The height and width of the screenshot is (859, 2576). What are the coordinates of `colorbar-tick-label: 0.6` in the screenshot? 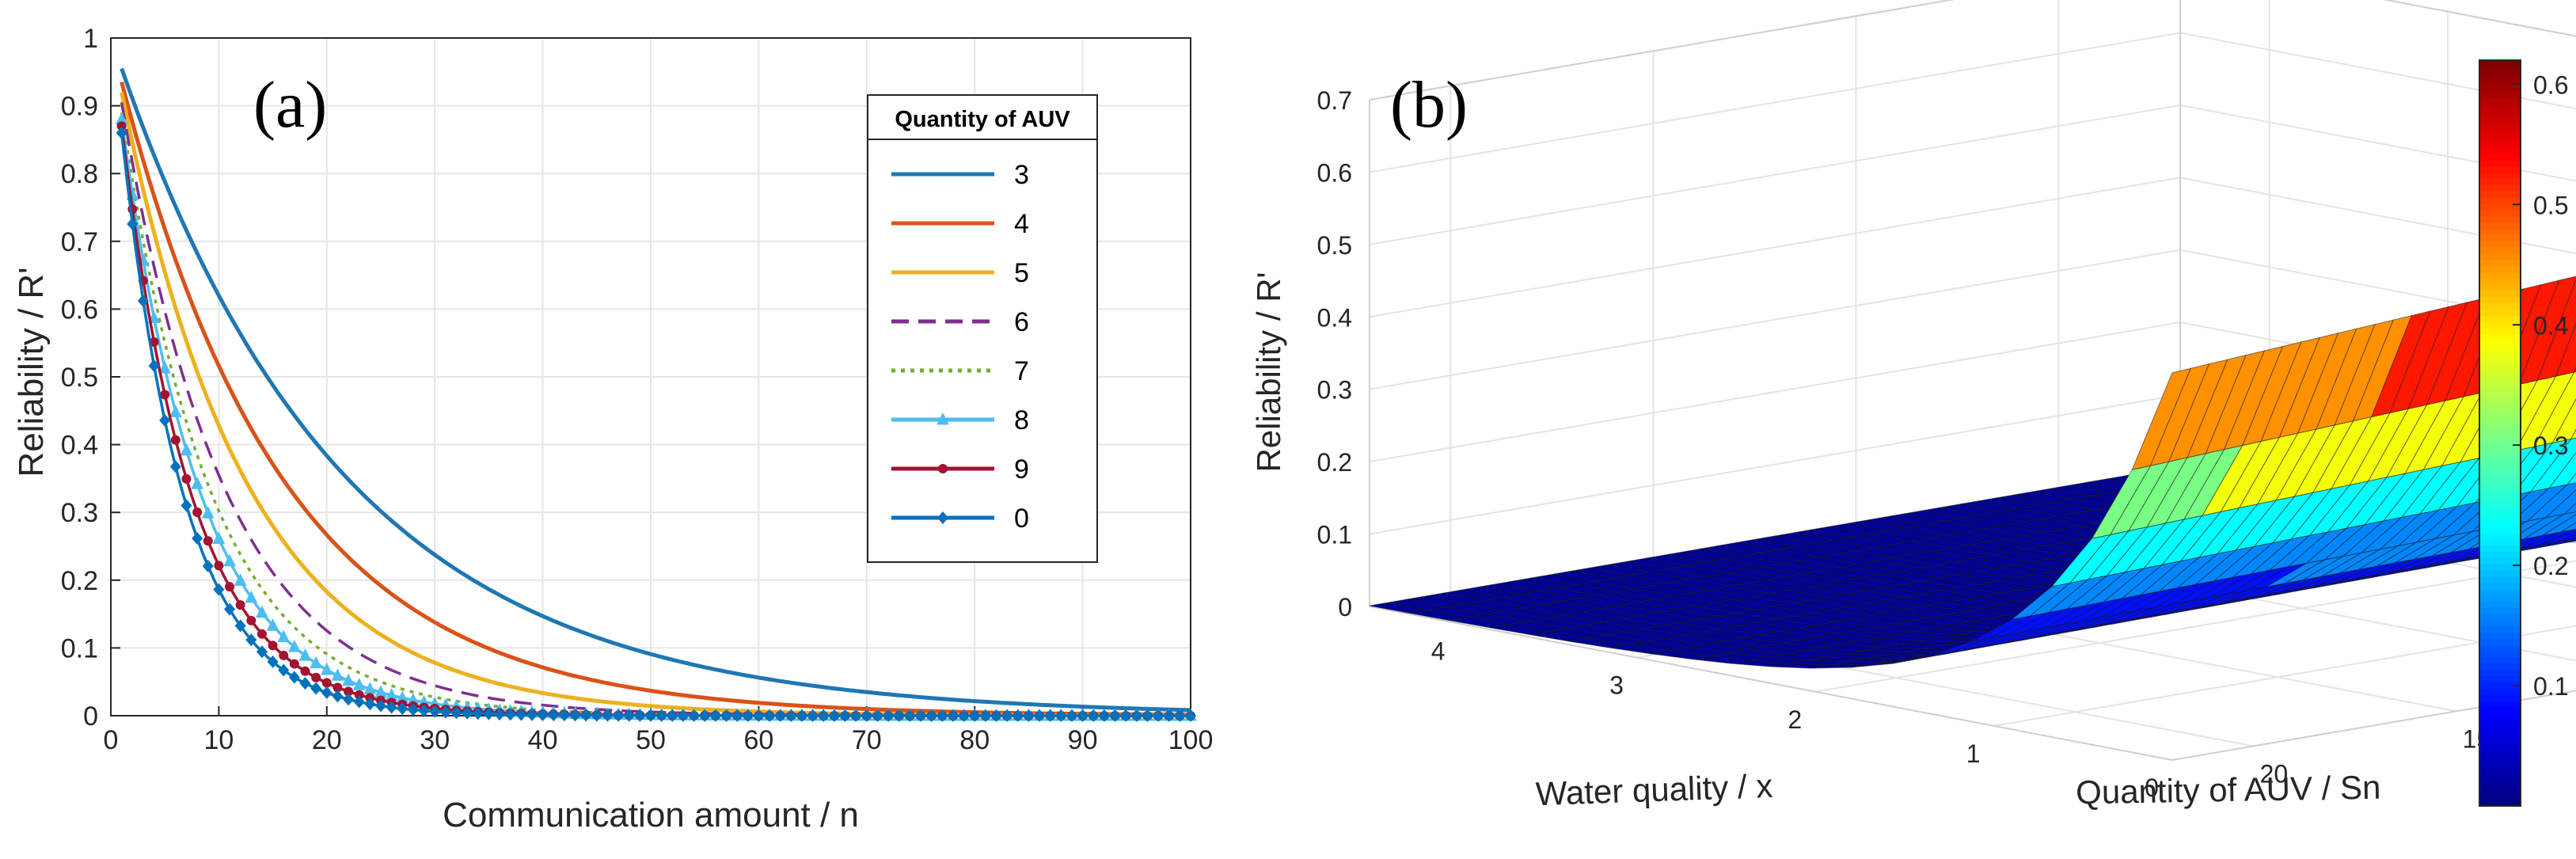 It's located at (2550, 84).